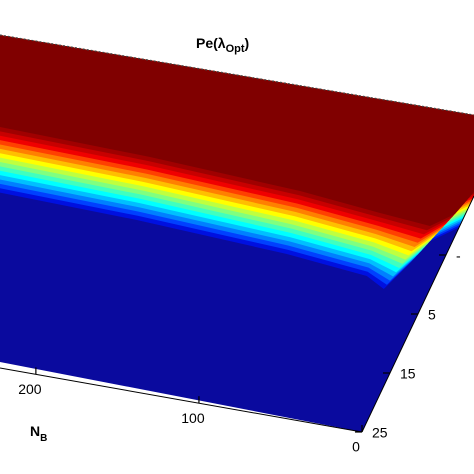  I want to click on x-tick-label: 100, so click(193, 418).